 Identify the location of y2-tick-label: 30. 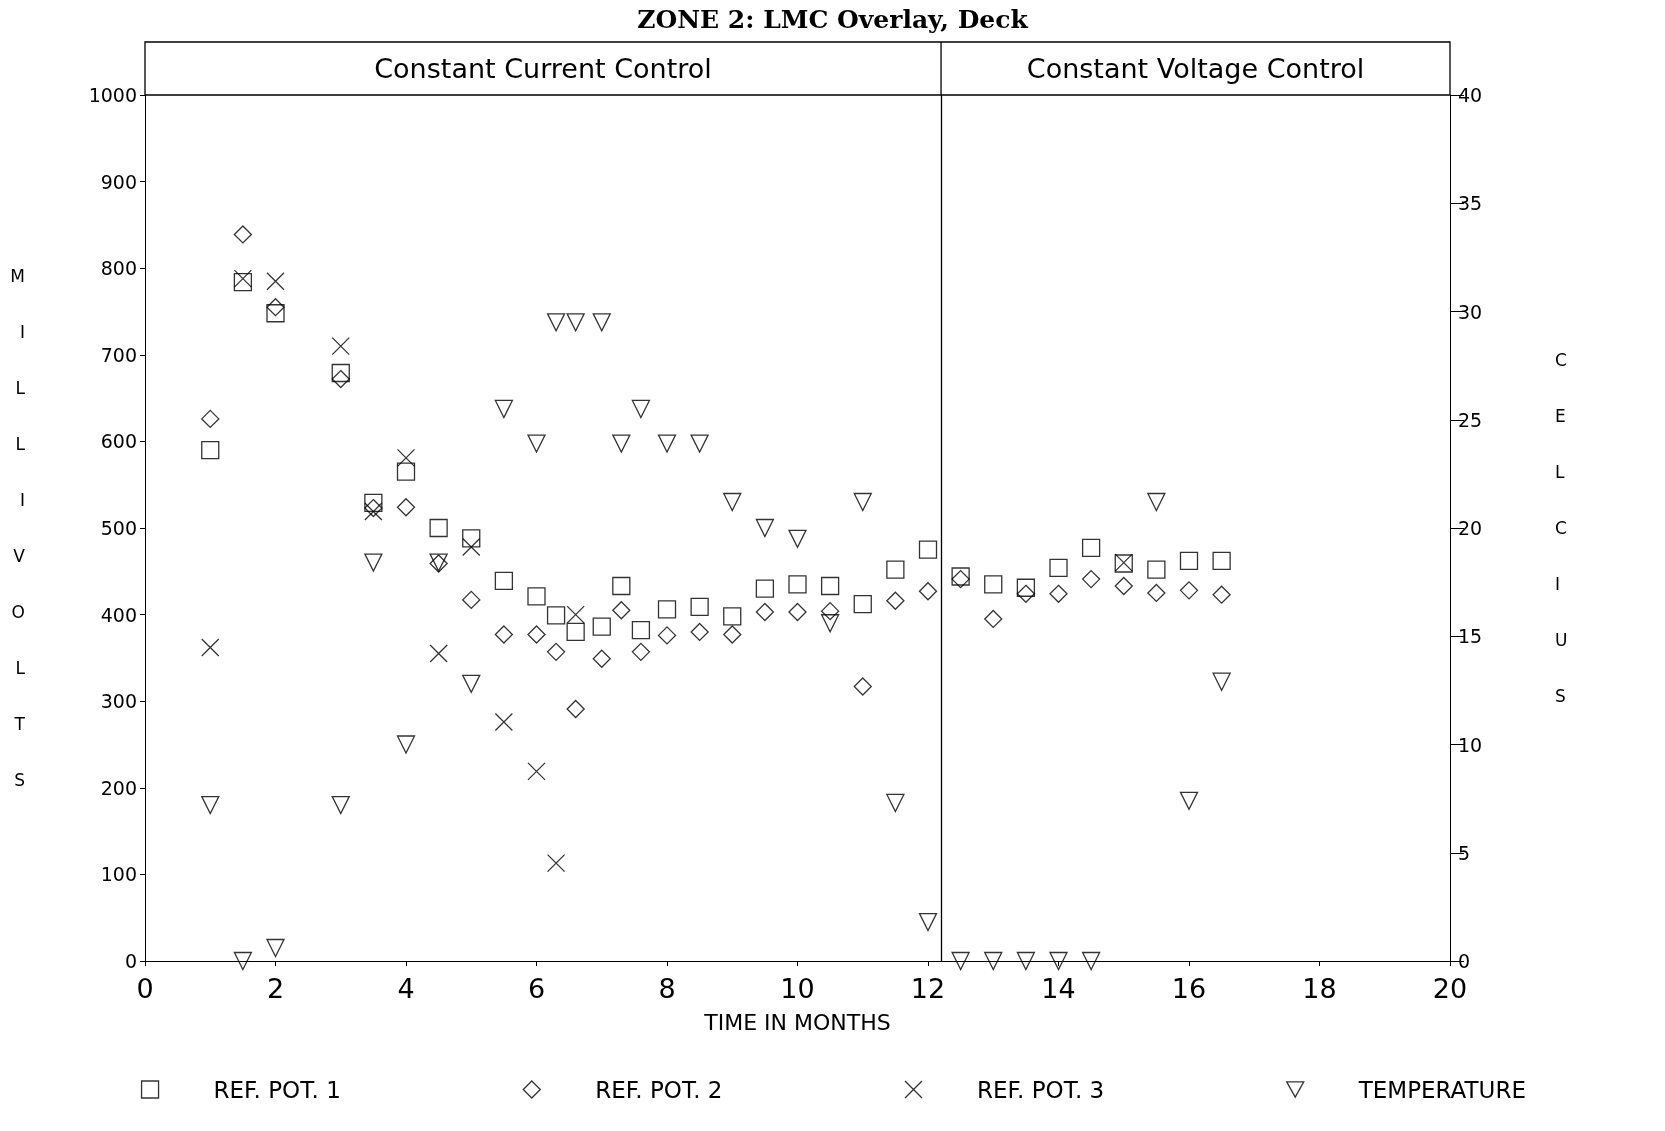
(1470, 311).